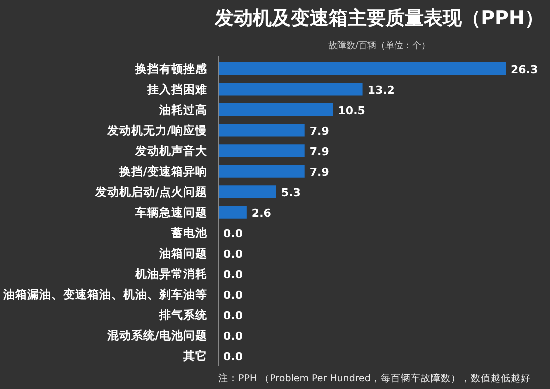 This screenshot has width=550, height=389. I want to click on data-label: 26.3, so click(524, 69).